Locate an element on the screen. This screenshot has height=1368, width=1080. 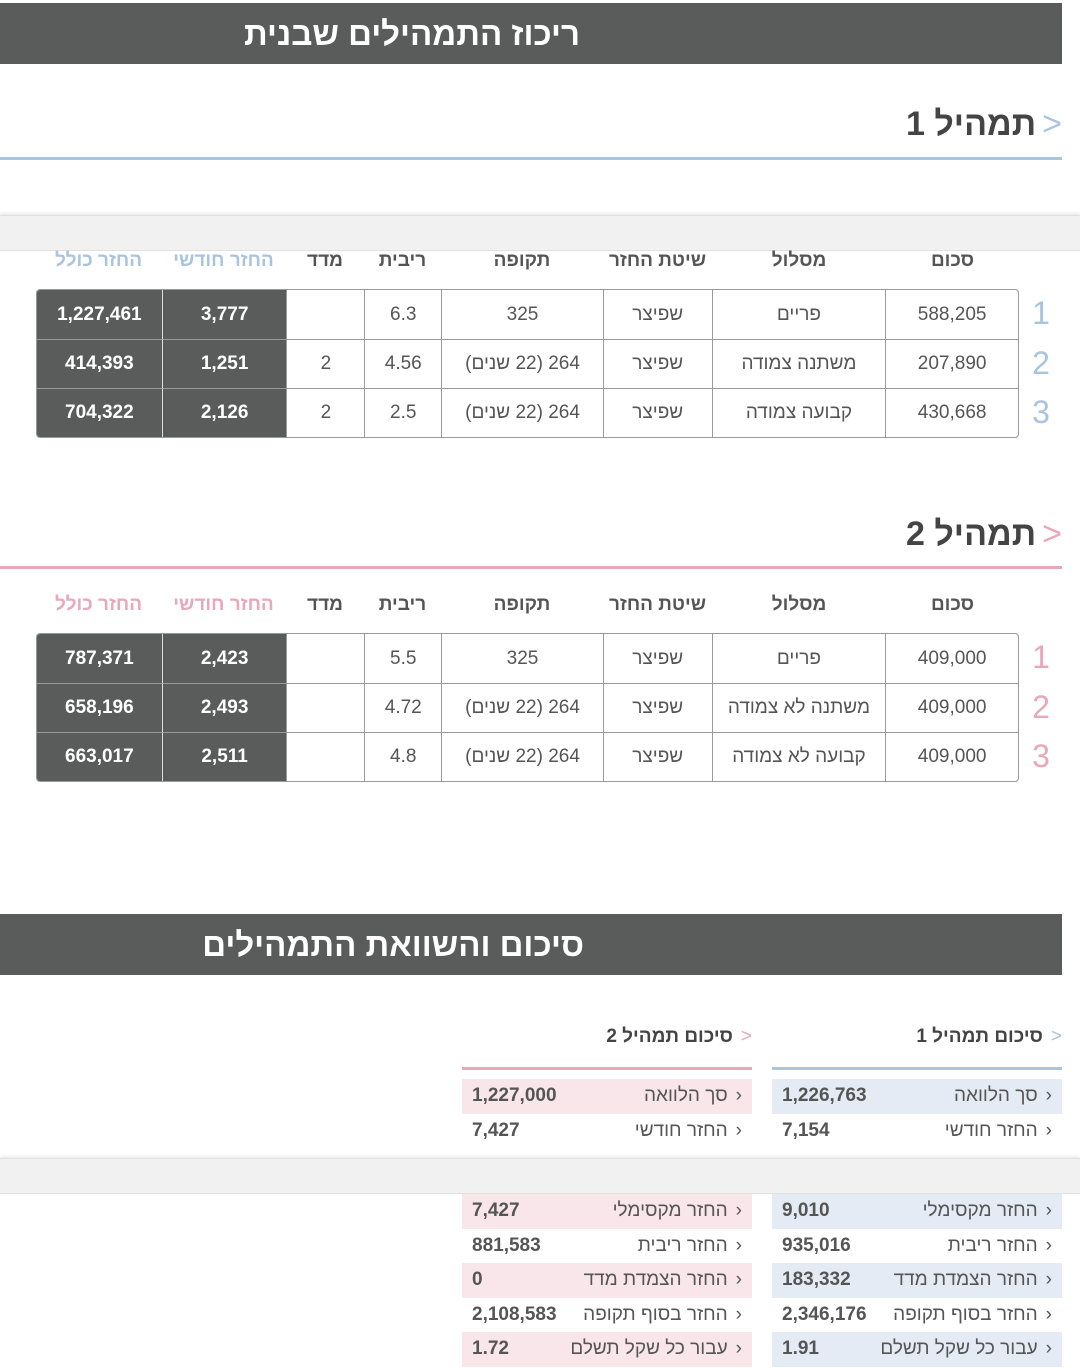
table-cell: 2,511 is located at coordinates (224, 756).